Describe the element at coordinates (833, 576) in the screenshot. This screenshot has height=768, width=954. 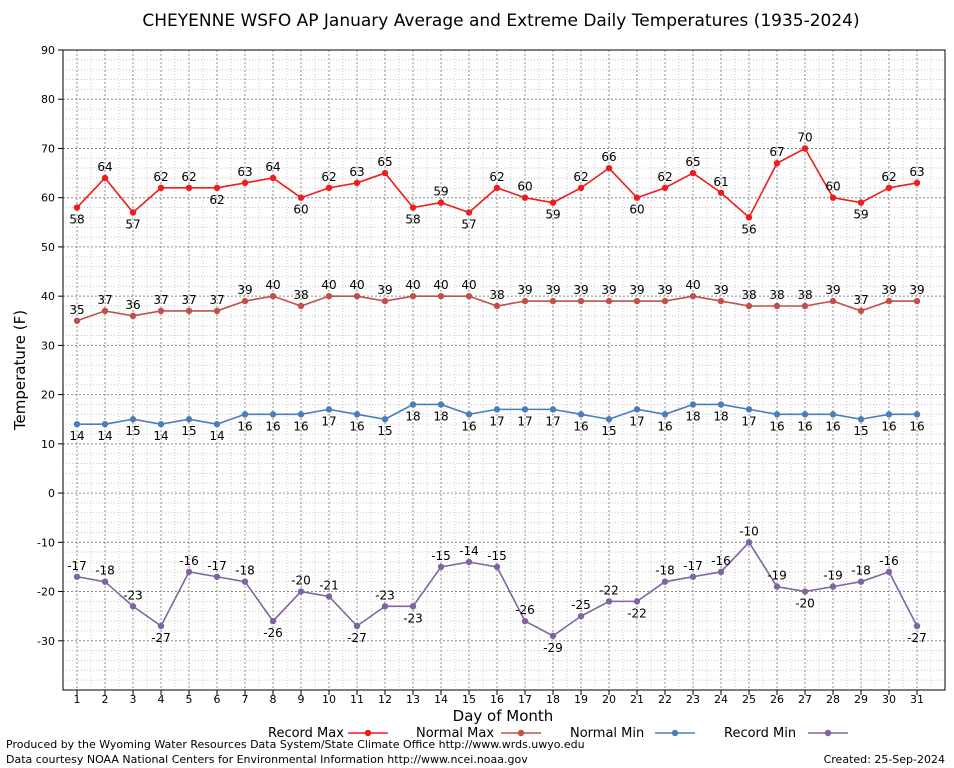
I see `record-min-data-label: -19` at that location.